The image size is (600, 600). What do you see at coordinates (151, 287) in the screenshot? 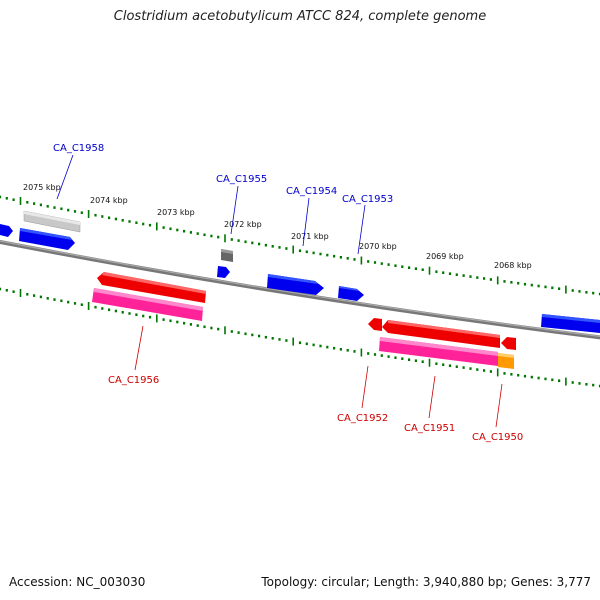
I see `gene-arrow-ca-c1956` at bounding box center [151, 287].